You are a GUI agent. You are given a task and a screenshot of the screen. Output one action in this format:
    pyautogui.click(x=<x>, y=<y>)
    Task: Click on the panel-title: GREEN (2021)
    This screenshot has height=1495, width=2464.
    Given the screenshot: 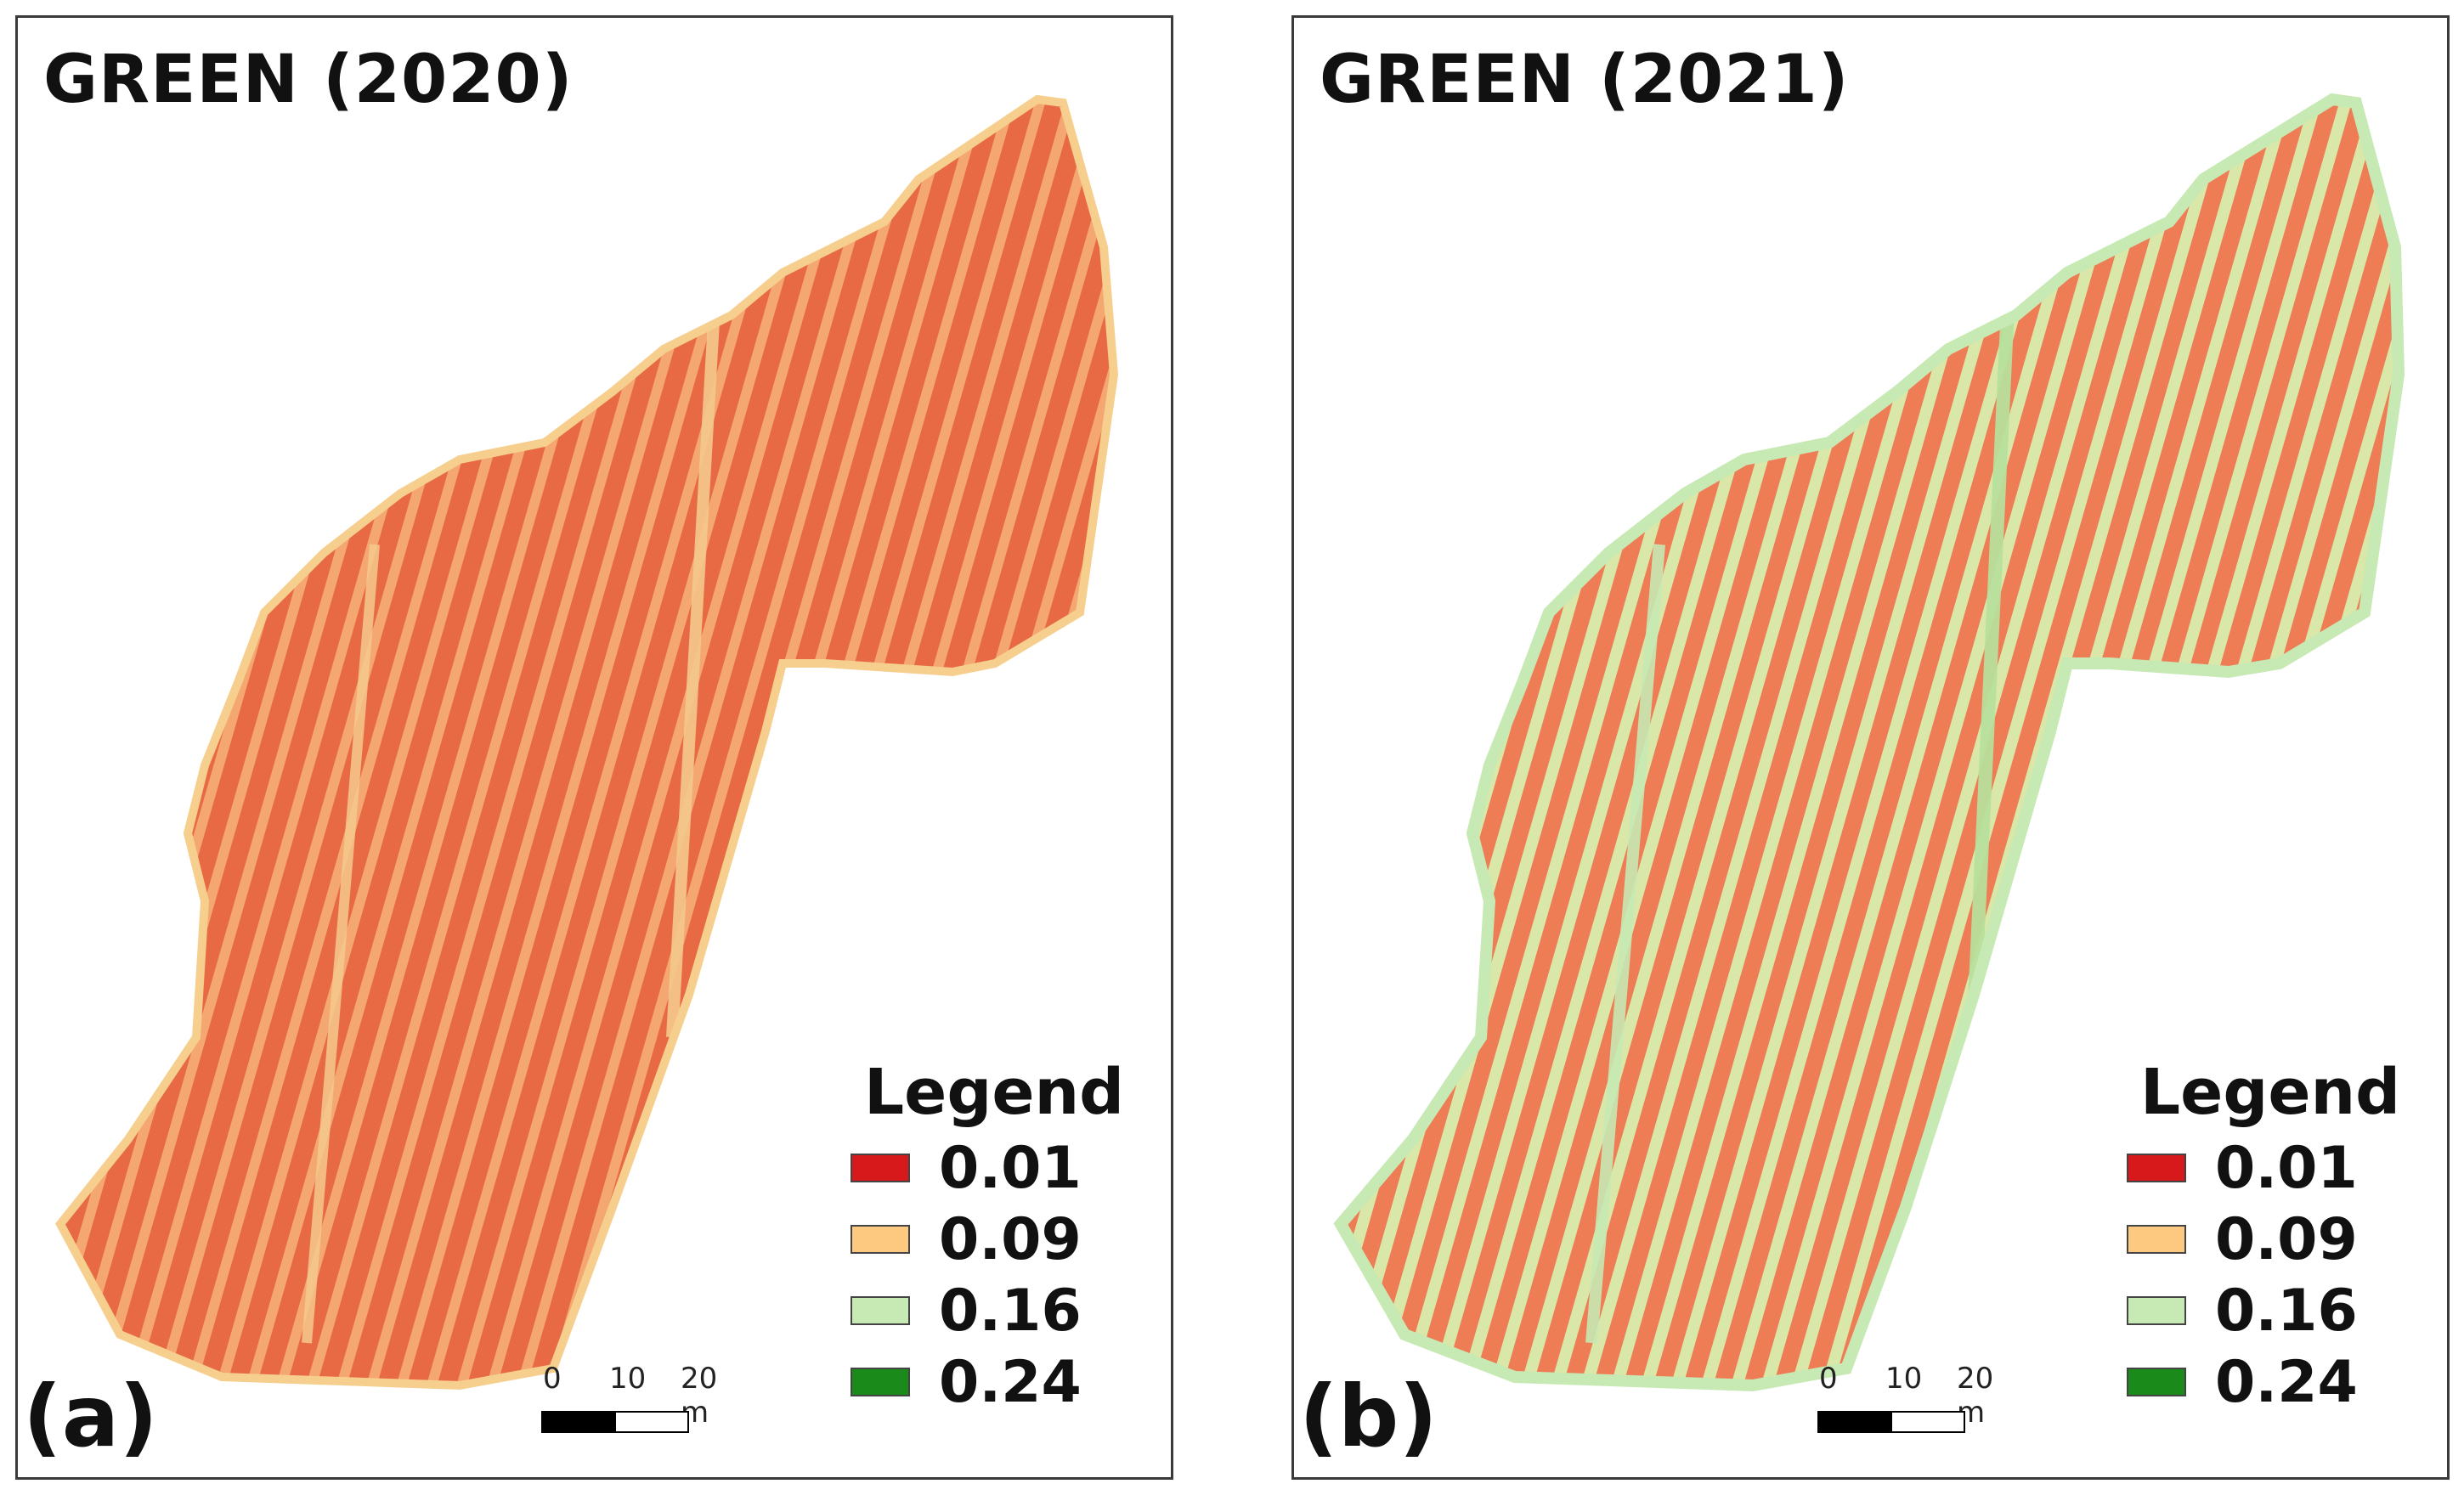 What is the action you would take?
    pyautogui.click(x=1585, y=80)
    